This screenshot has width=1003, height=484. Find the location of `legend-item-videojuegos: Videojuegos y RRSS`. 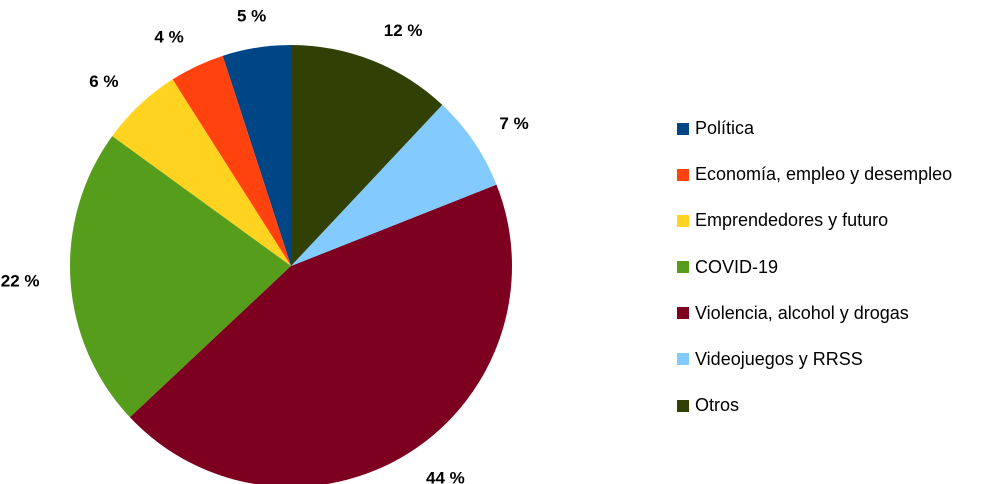

legend-item-videojuegos: Videojuegos y RRSS is located at coordinates (814, 359).